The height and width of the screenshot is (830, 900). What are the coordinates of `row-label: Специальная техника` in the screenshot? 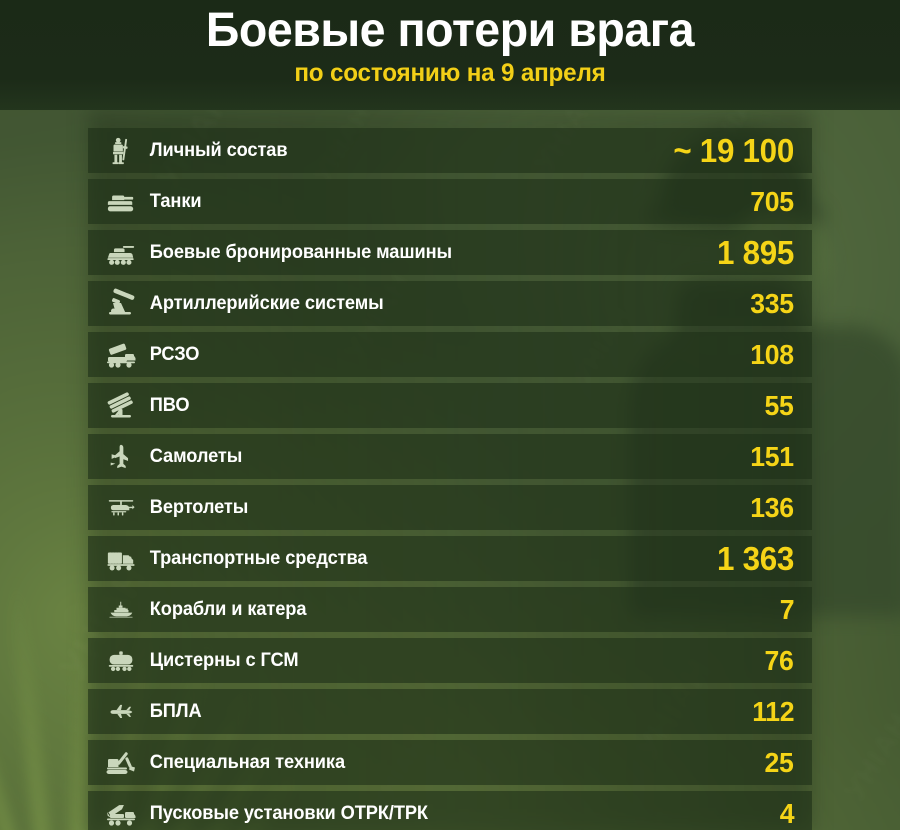 It's located at (247, 762).